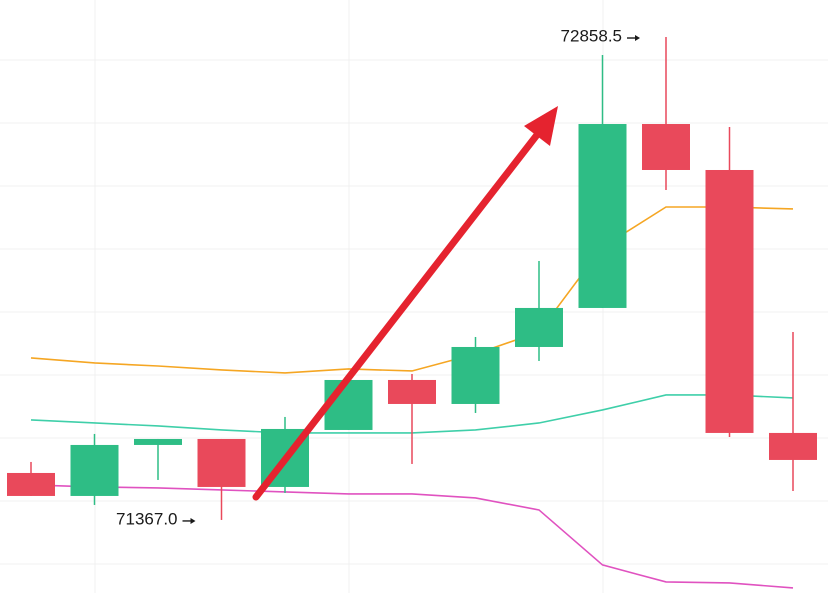  What do you see at coordinates (591, 35) in the screenshot?
I see `annotation-label: 72858.5` at bounding box center [591, 35].